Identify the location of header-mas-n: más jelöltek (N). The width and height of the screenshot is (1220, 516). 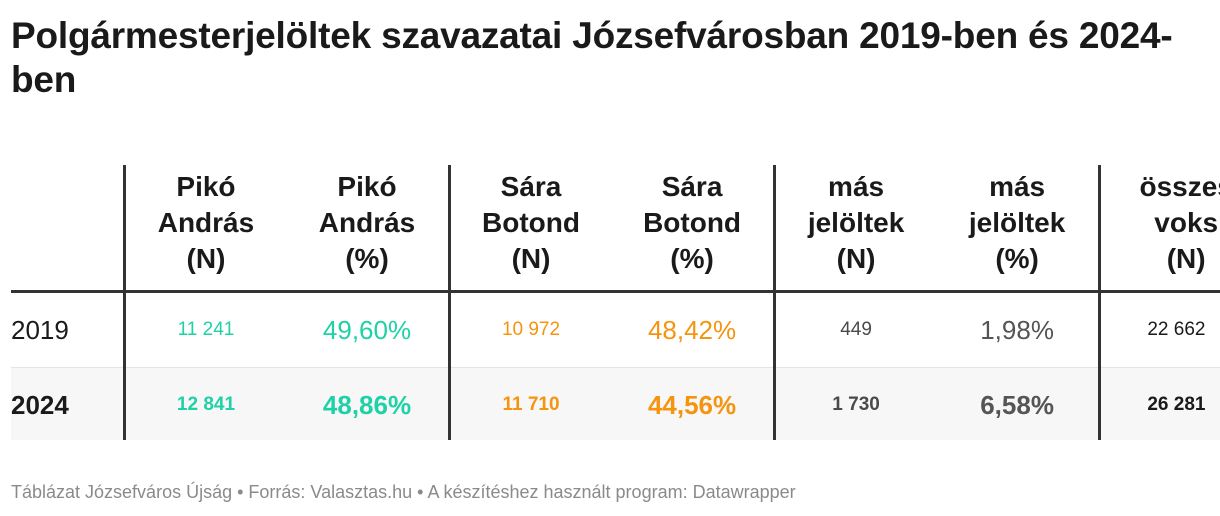
(855, 229).